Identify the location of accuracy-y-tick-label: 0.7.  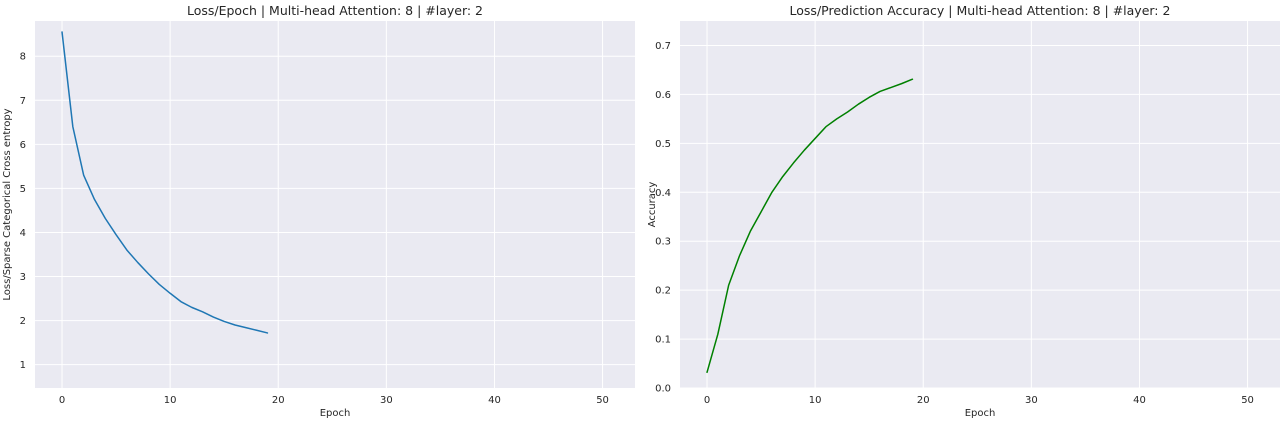
(663, 46).